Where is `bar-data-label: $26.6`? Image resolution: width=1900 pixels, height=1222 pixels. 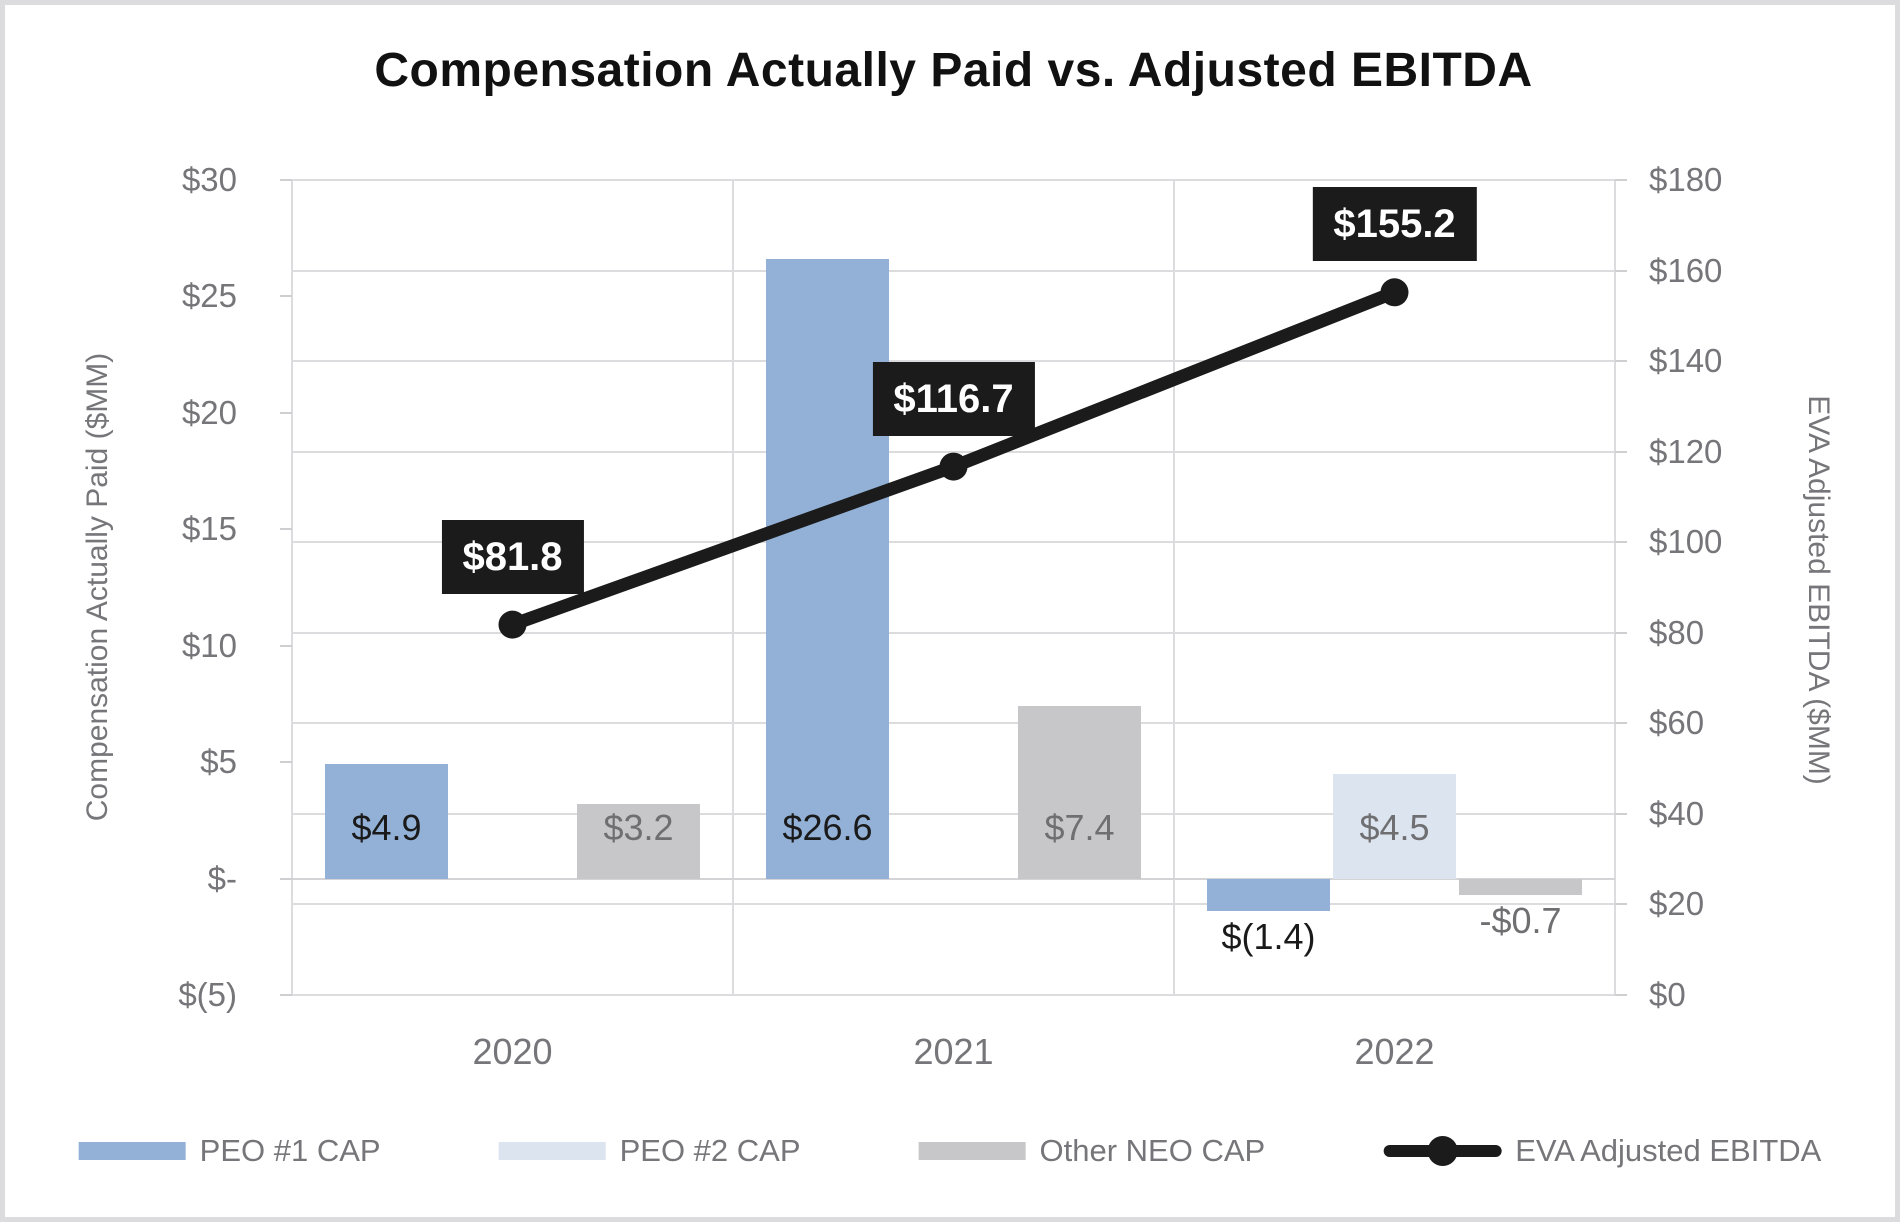 bar-data-label: $26.6 is located at coordinates (827, 827).